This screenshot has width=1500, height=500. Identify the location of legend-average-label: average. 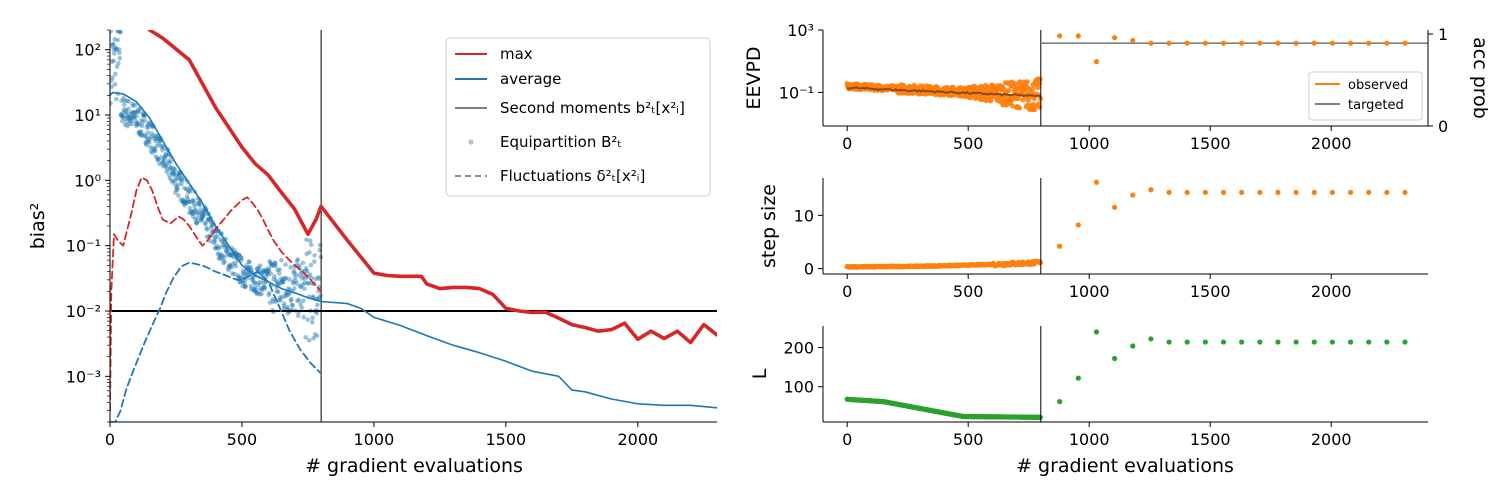
(530, 79).